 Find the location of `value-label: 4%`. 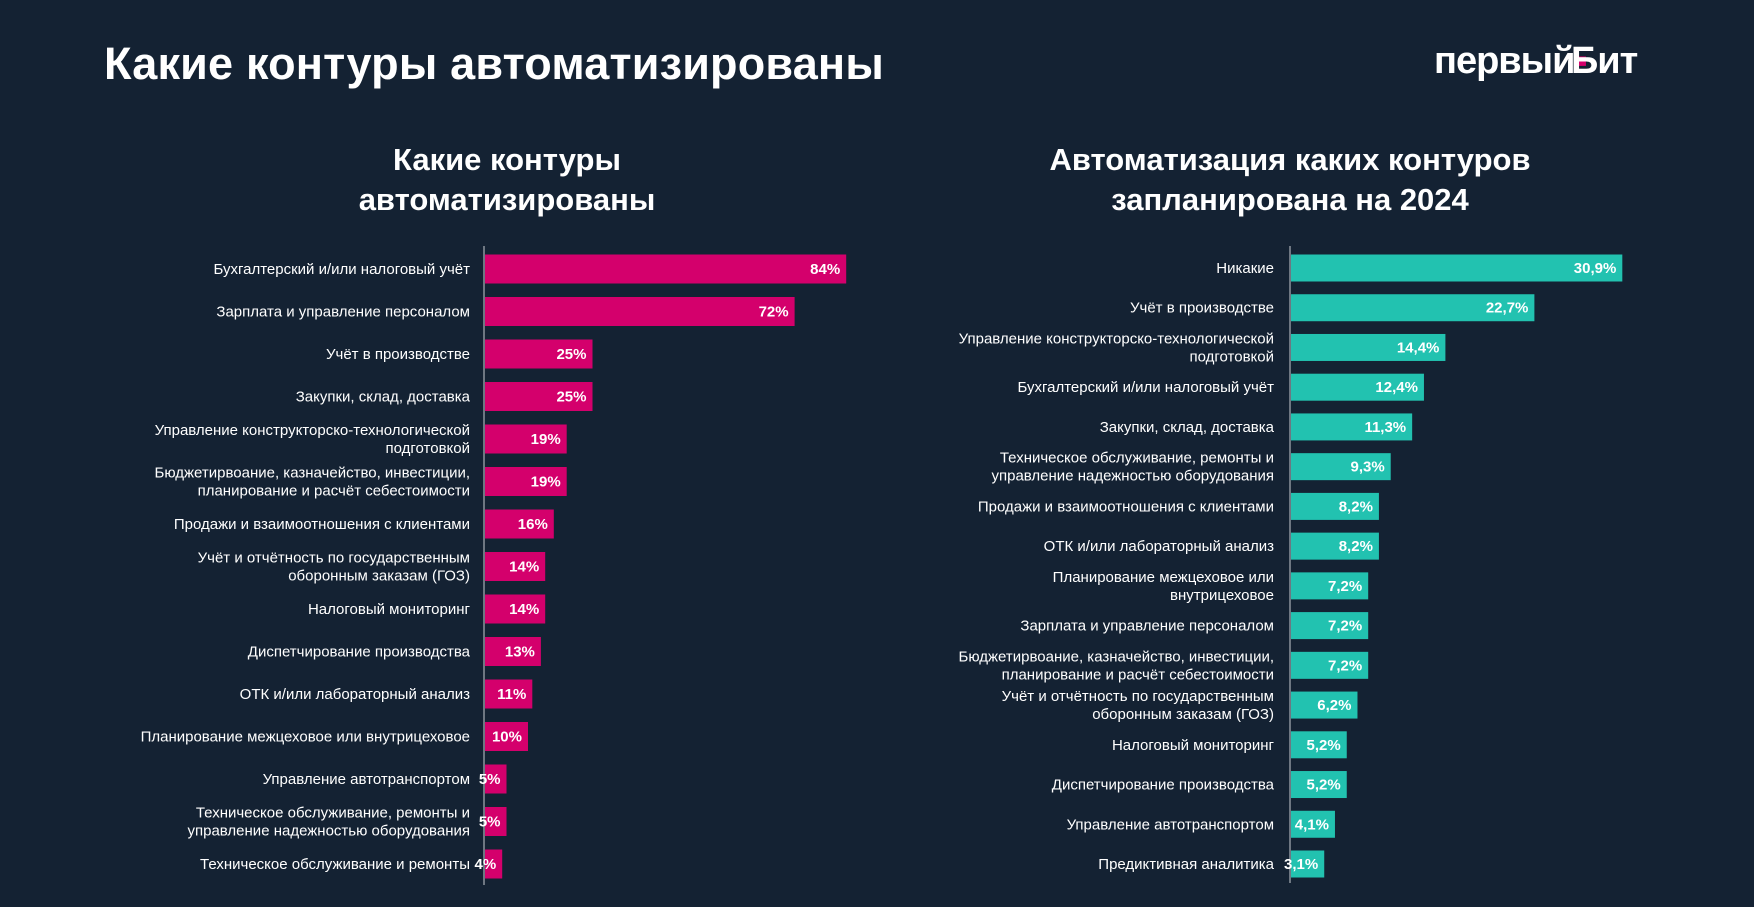

value-label: 4% is located at coordinates (486, 864).